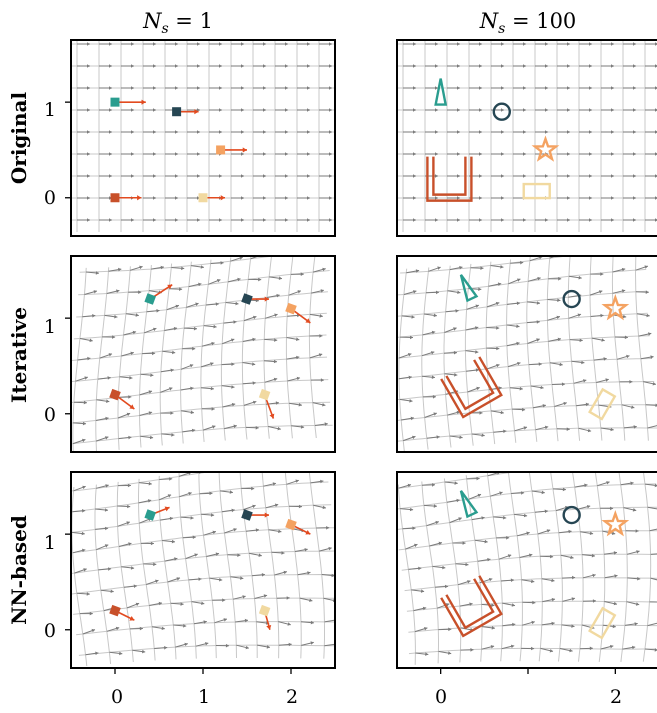 The image size is (657, 713). I want to click on data-point-teal, so click(128, 102).